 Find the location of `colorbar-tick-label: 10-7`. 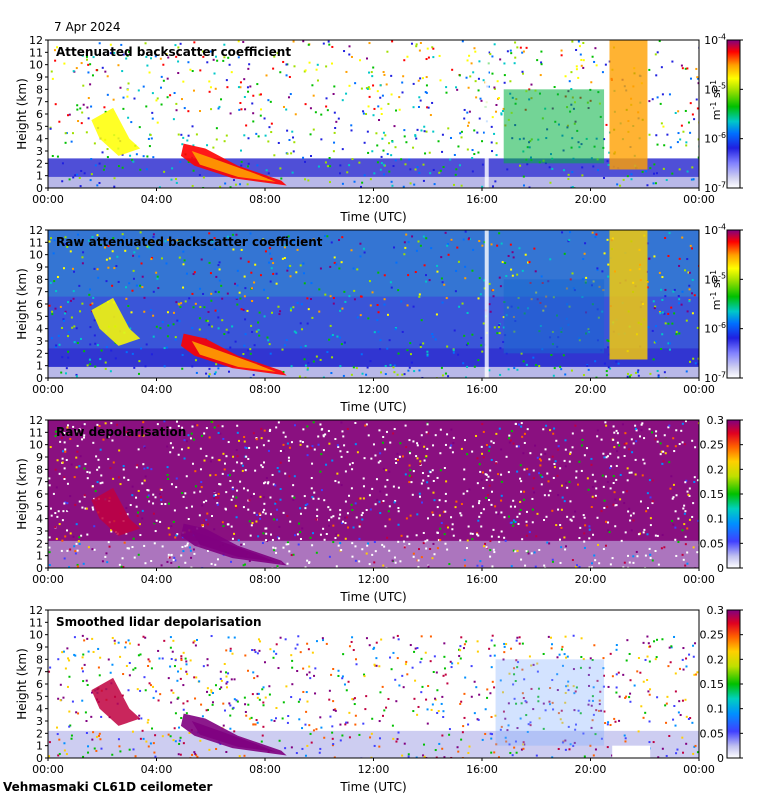

colorbar-tick-label: 10-7 is located at coordinates (715, 187).